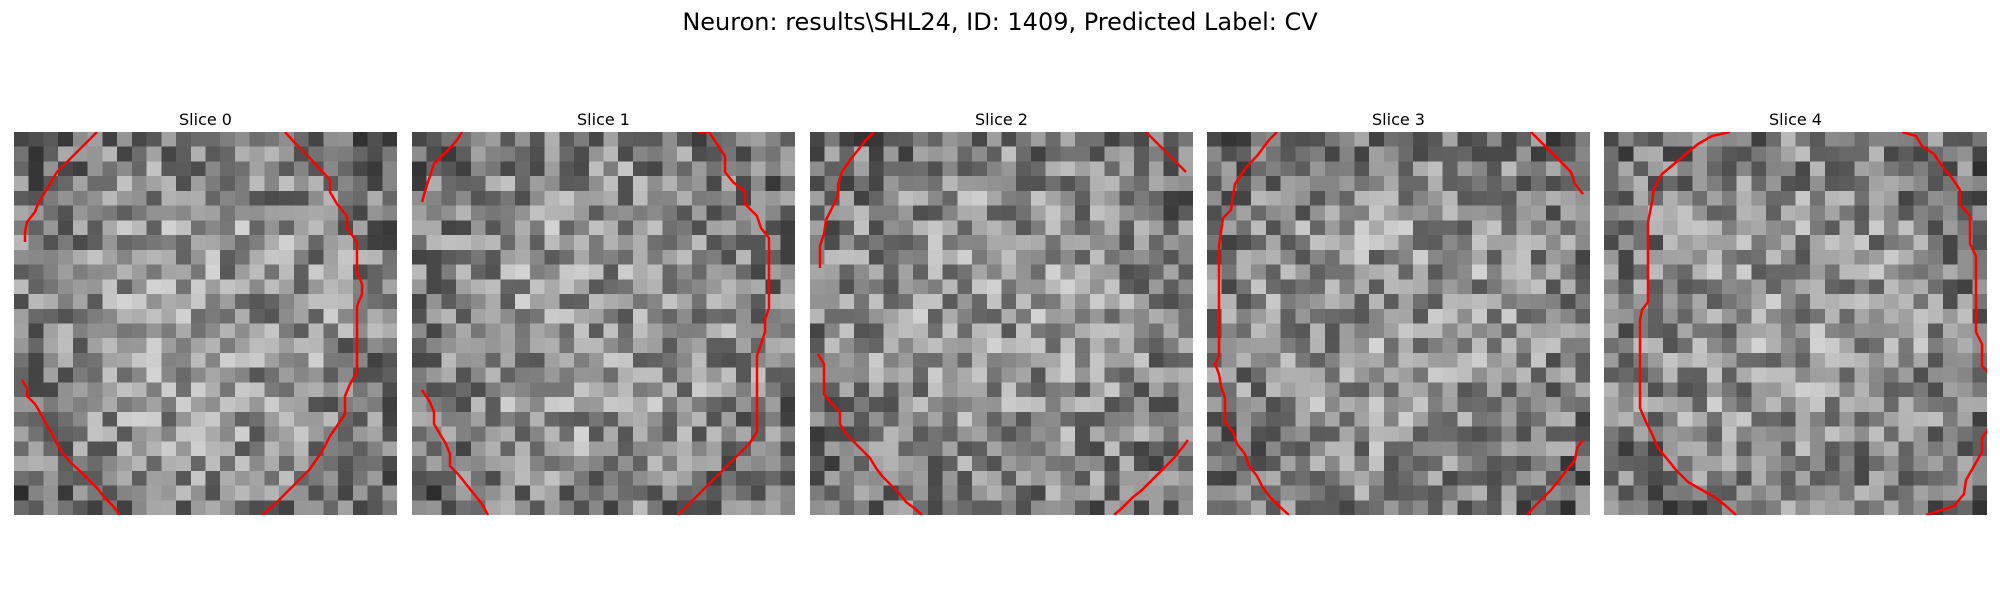  I want to click on slice-title: Slice 1, so click(603, 119).